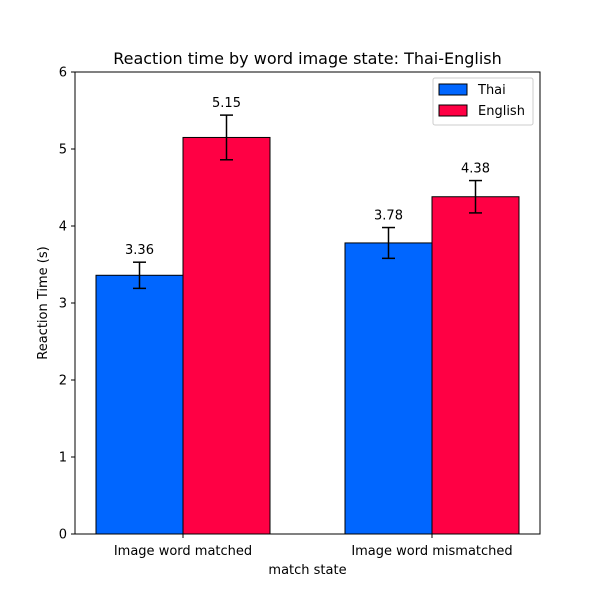 Image resolution: width=600 pixels, height=604 pixels. I want to click on y-tick-label: 6, so click(63, 73).